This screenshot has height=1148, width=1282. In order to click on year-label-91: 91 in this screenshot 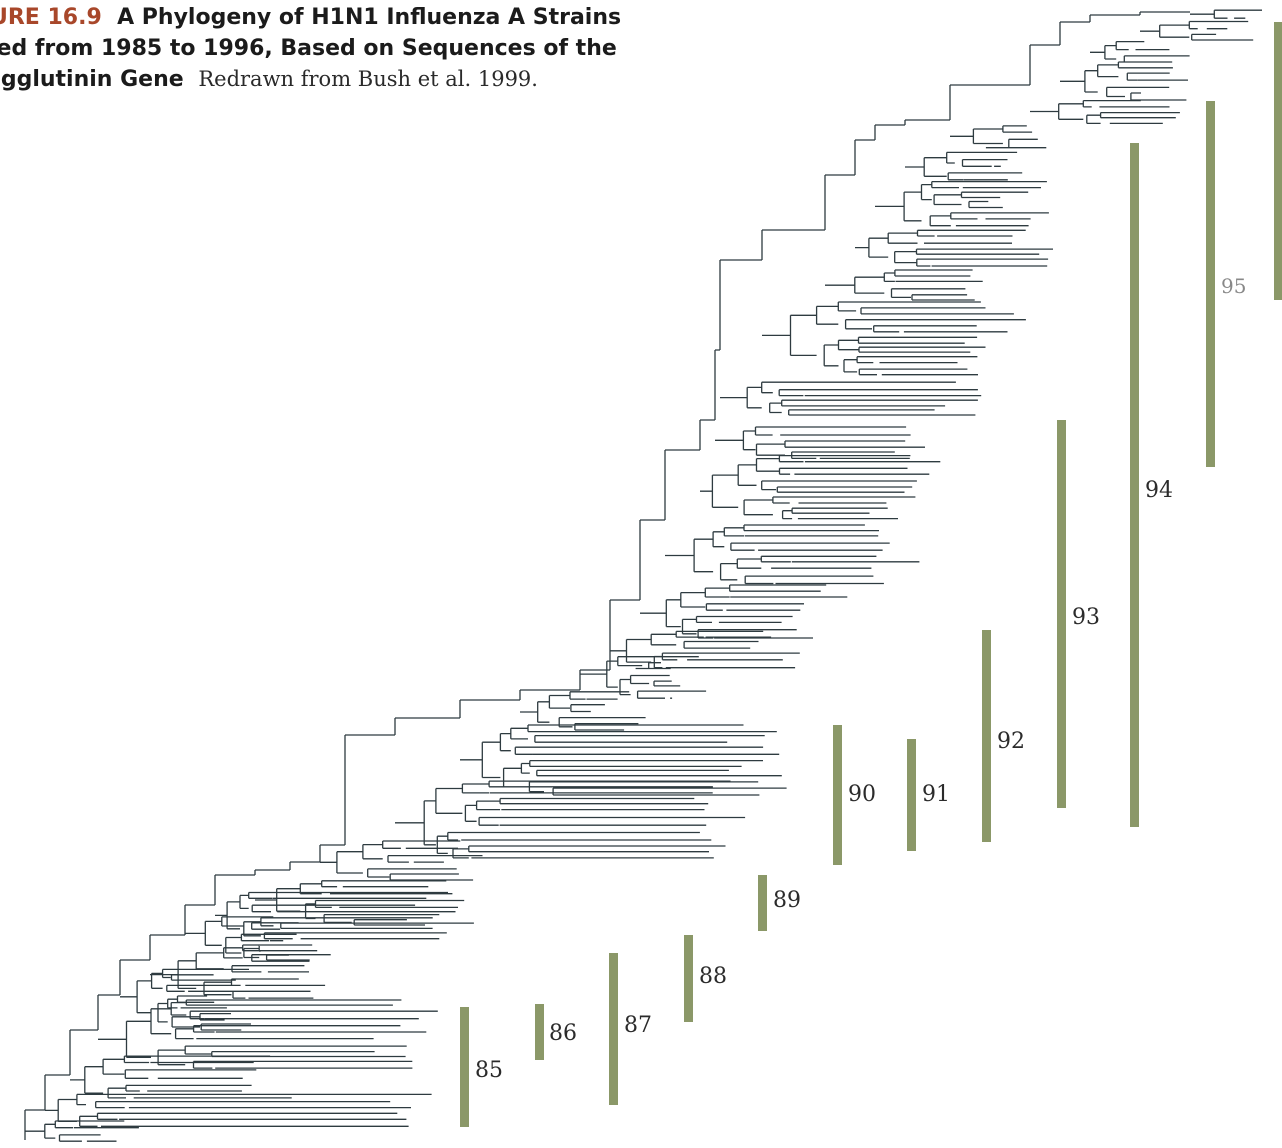, I will do `click(936, 794)`.